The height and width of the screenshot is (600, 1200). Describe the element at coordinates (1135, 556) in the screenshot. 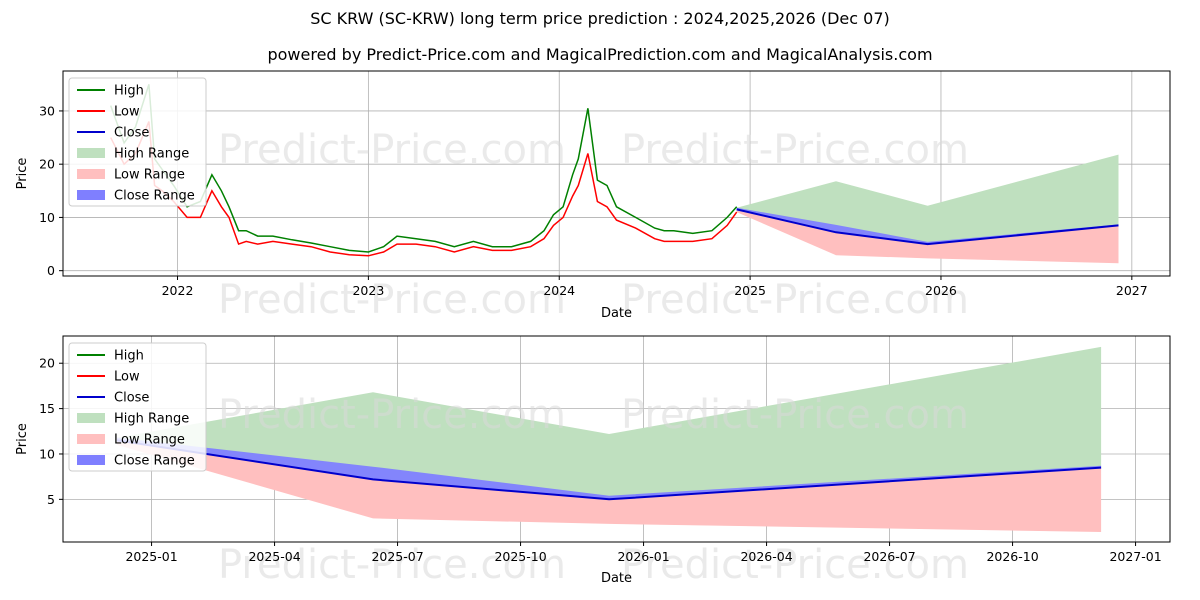

I see `x-tick-label: 2027-01` at that location.